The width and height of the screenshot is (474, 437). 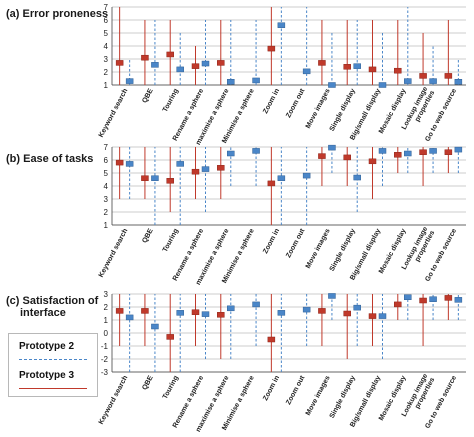 I want to click on chart-title-2: (b) Ease of tasks, so click(x=49, y=159).